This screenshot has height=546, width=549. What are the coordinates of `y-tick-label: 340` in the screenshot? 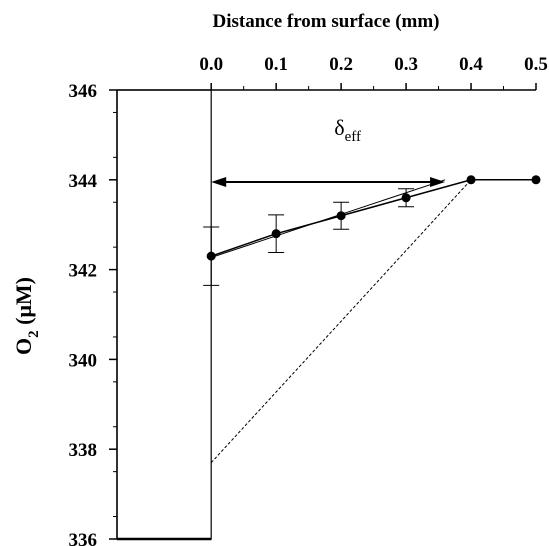 It's located at (83, 360).